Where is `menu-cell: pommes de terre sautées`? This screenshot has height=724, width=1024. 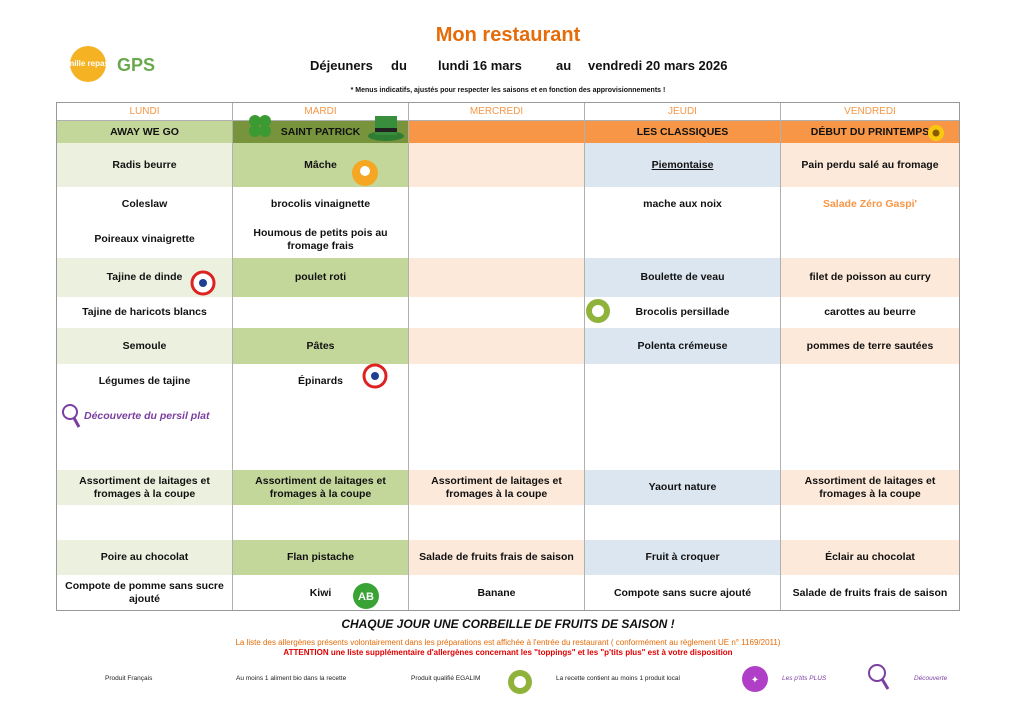 menu-cell: pommes de terre sautées is located at coordinates (870, 346).